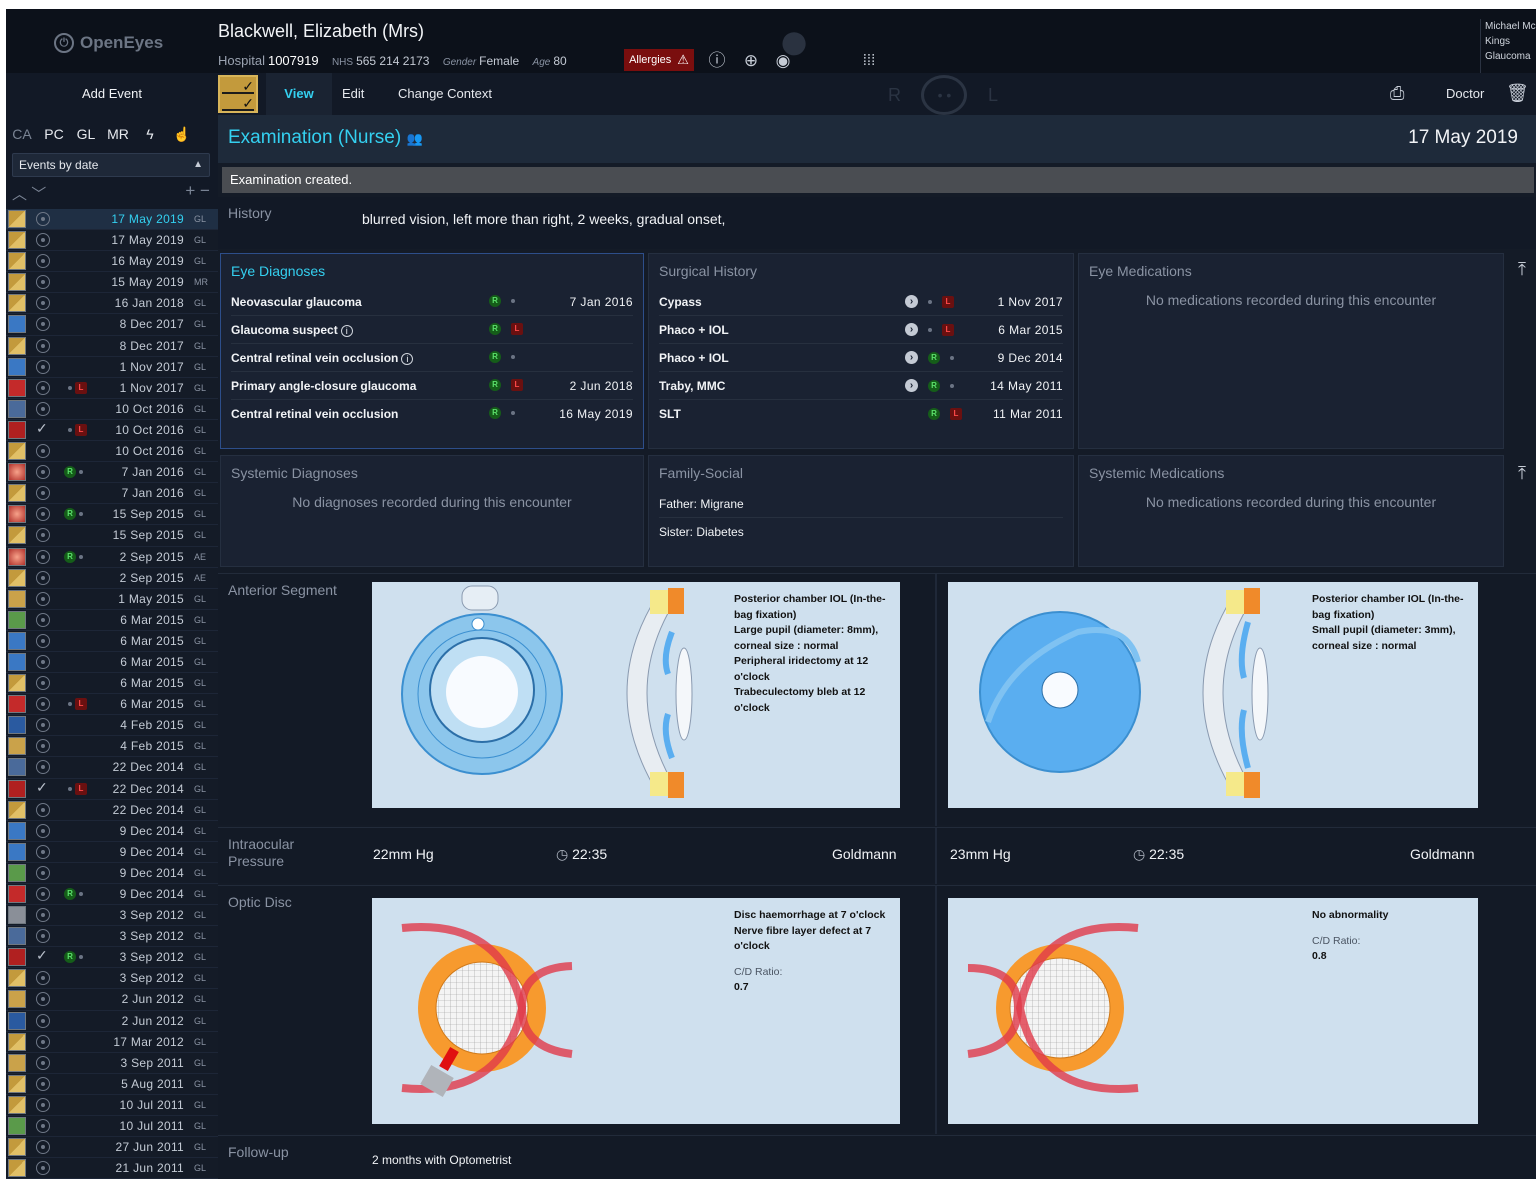  What do you see at coordinates (717, 60) in the screenshot?
I see `info-icon: ⓘ` at bounding box center [717, 60].